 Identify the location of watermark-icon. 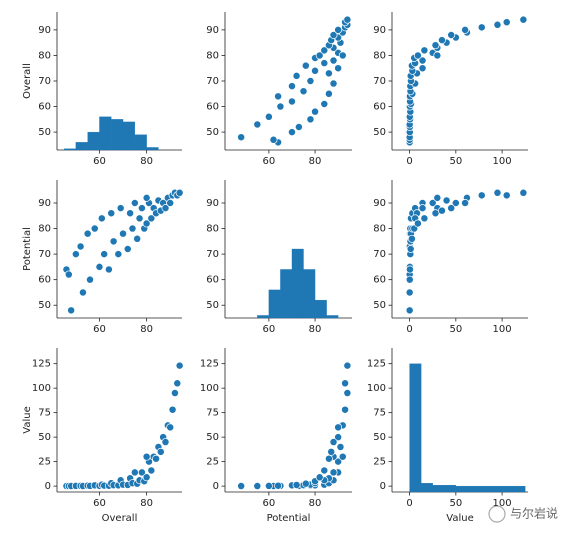
(497, 514).